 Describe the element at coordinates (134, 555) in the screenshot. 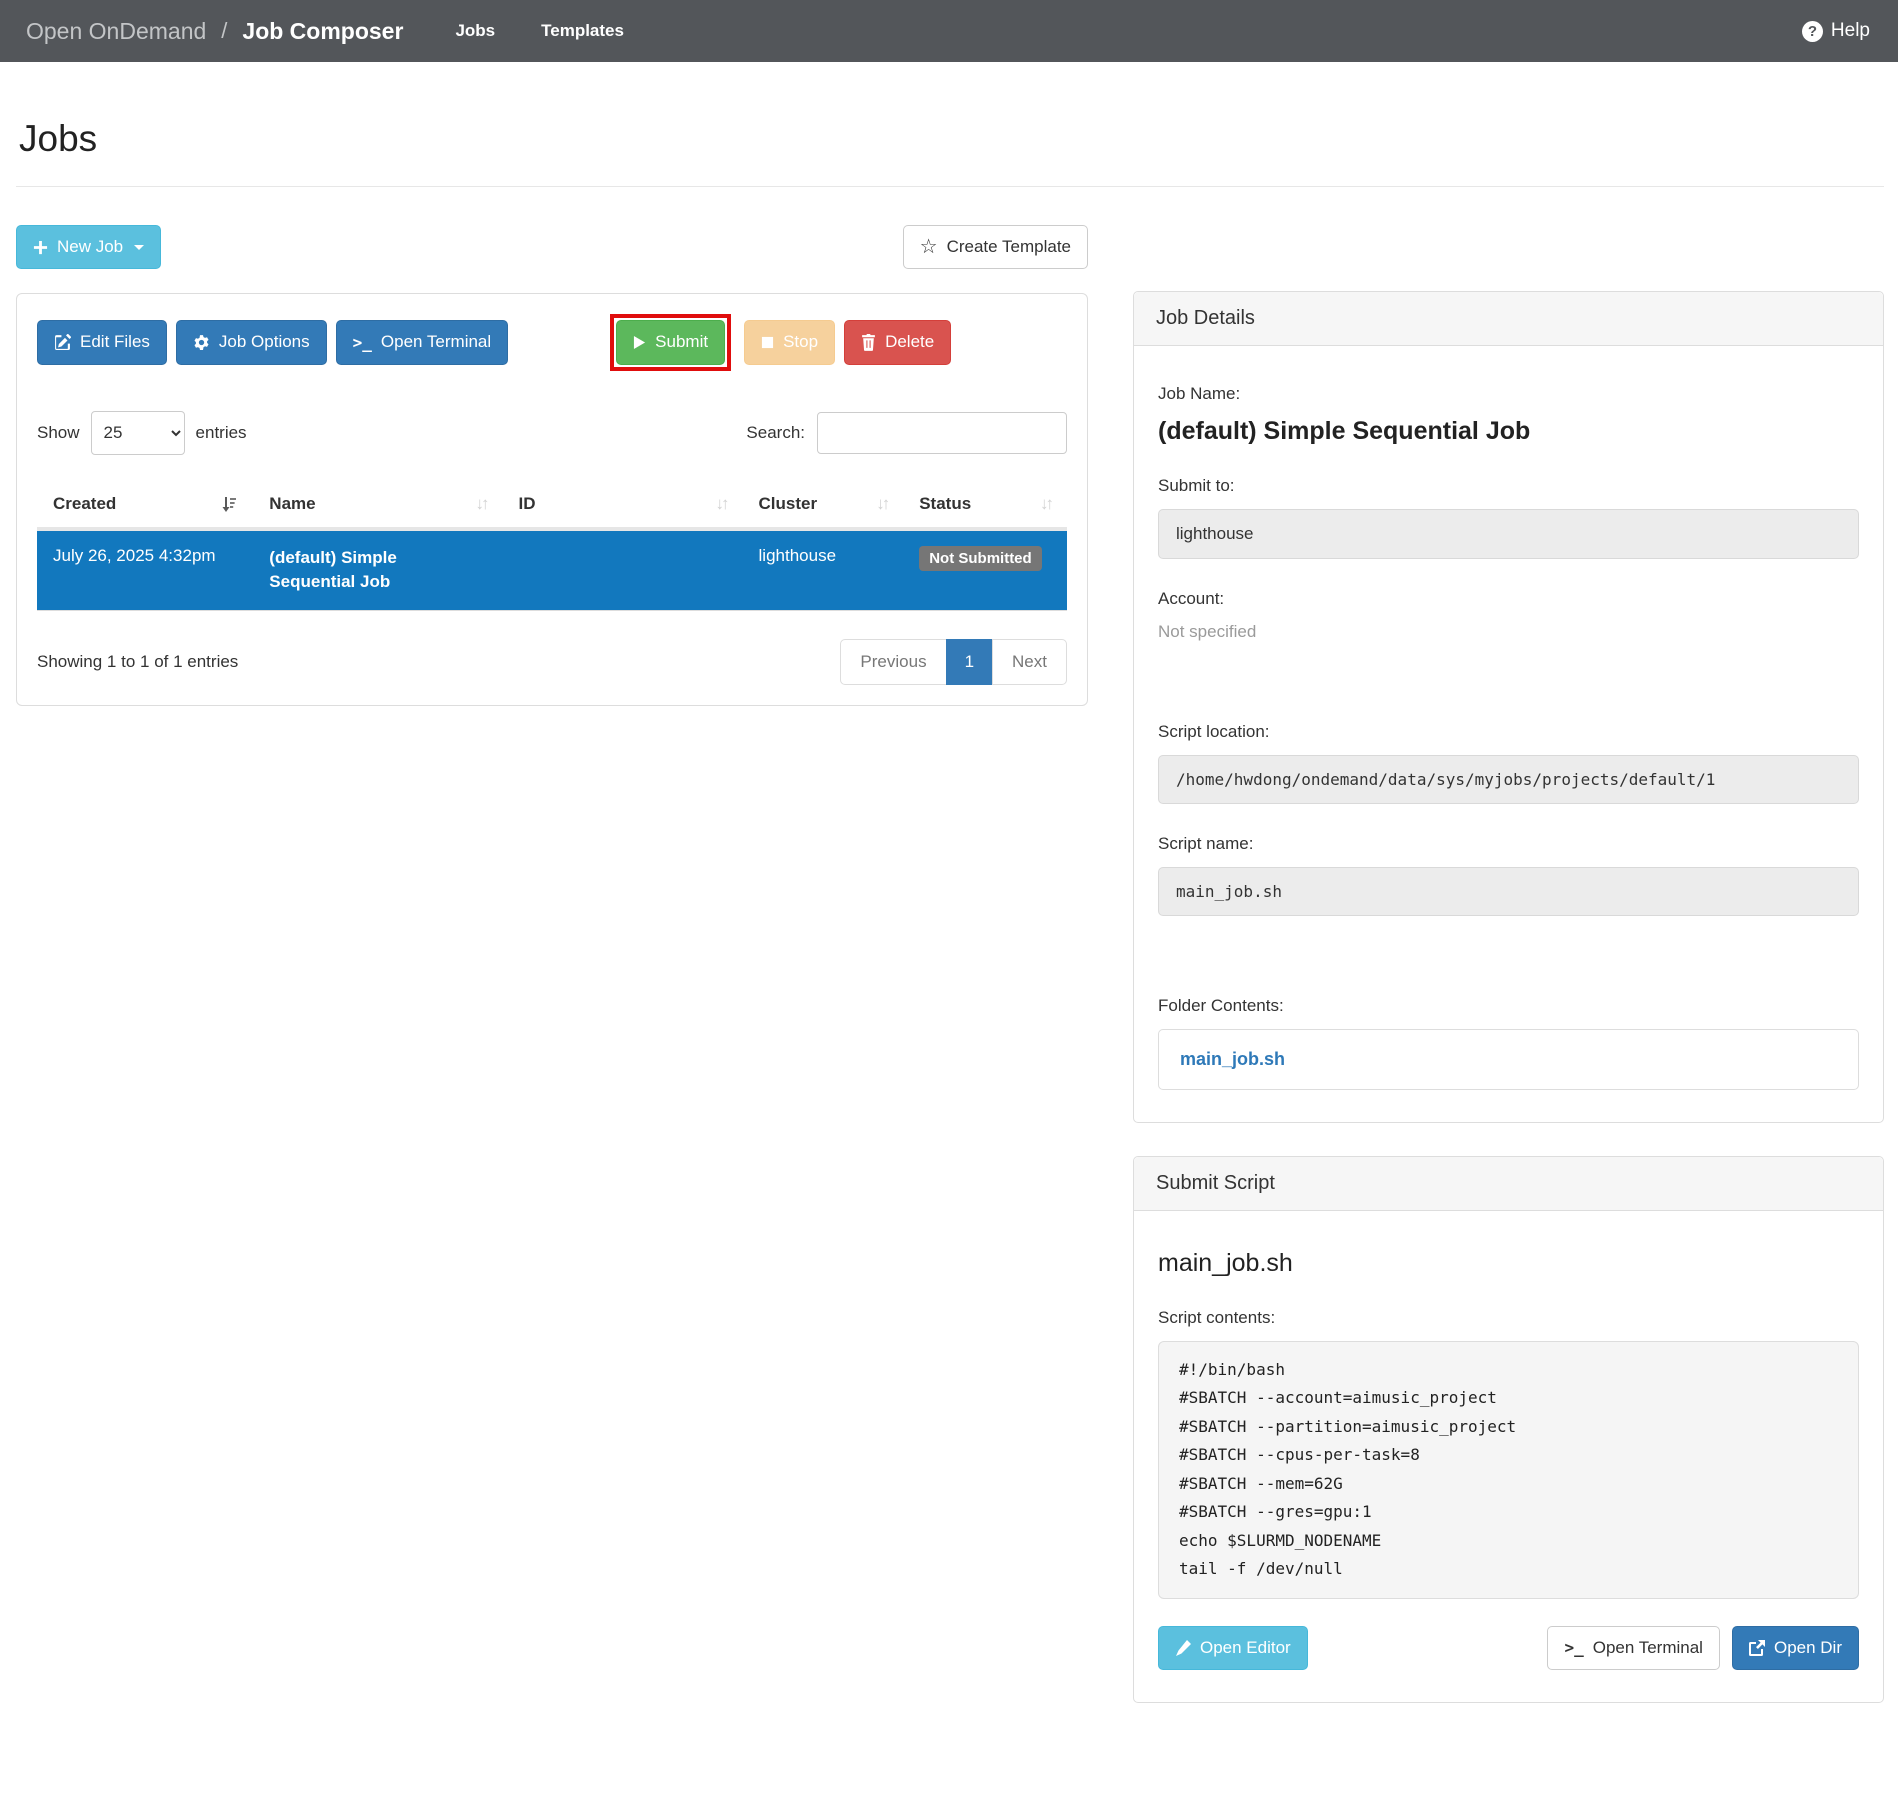

I see `cell-created: July 26, 2025 4:32pm` at that location.